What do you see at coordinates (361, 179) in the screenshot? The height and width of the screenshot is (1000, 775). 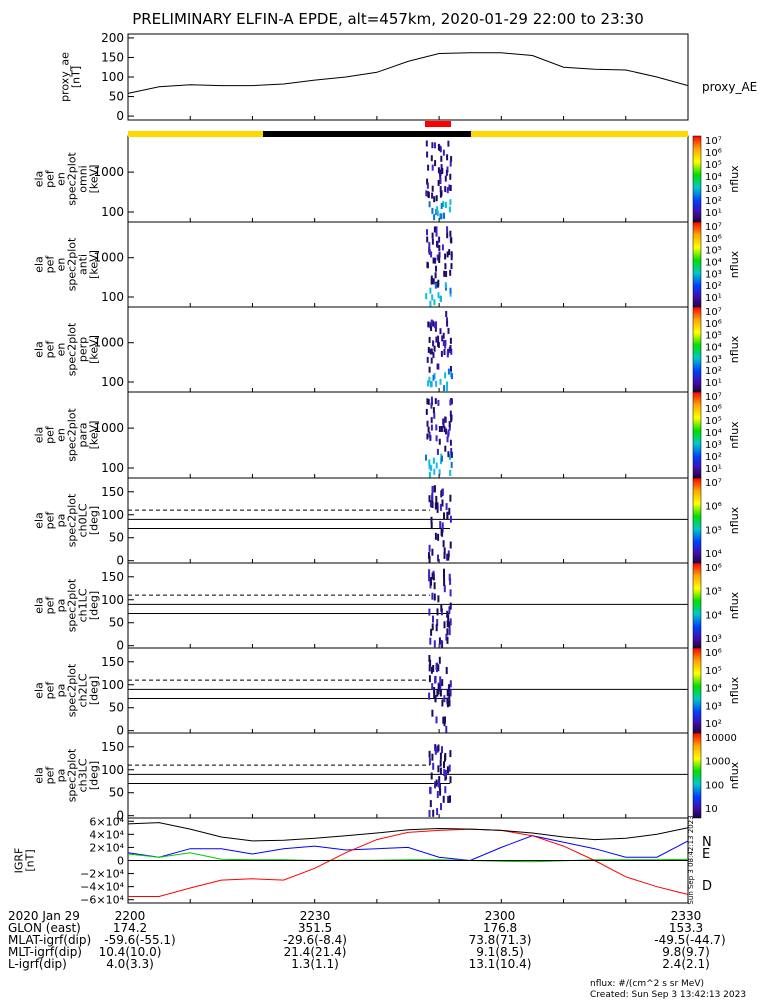 I see `panel-en_spec_omni: elapefenspec2plotomni[keV]1000 100` at bounding box center [361, 179].